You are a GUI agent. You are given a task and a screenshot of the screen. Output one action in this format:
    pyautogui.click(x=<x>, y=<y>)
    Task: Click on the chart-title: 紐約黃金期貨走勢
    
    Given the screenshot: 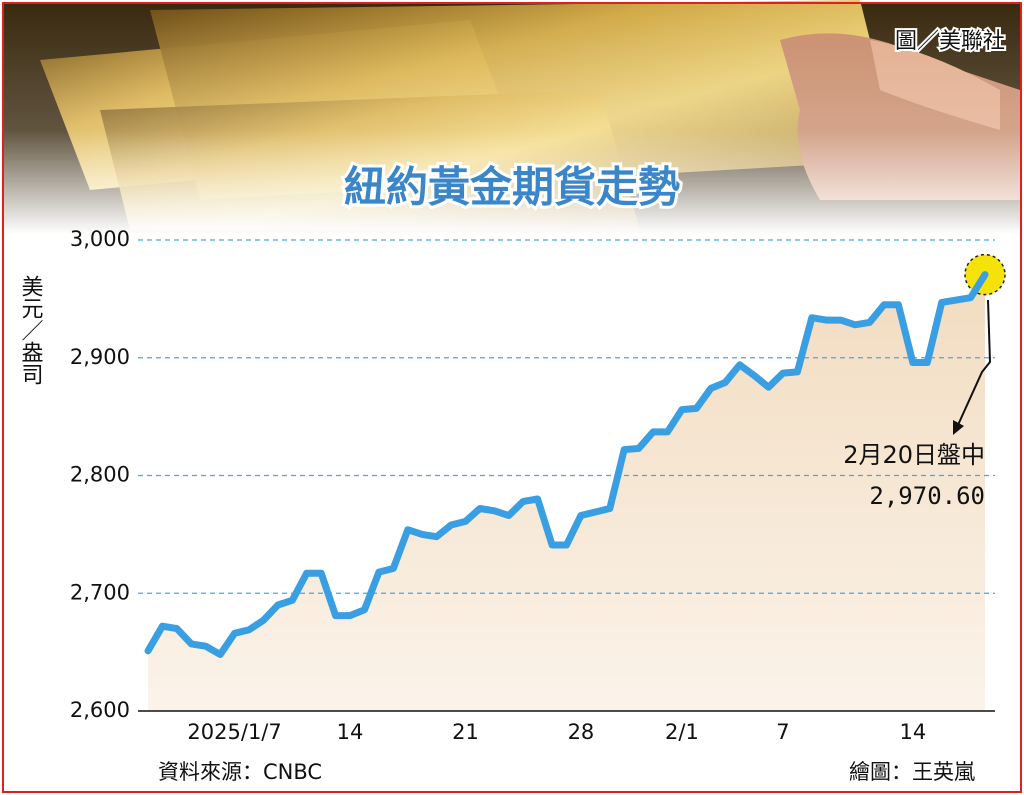 What is the action you would take?
    pyautogui.click(x=512, y=187)
    